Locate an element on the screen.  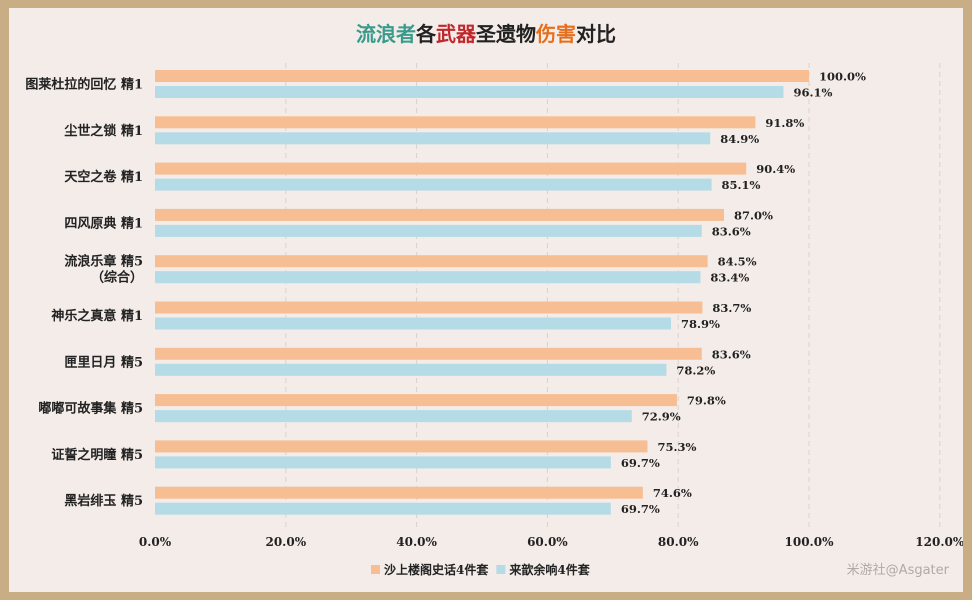
category-label: 四风原典 精1 is located at coordinates (103, 223).